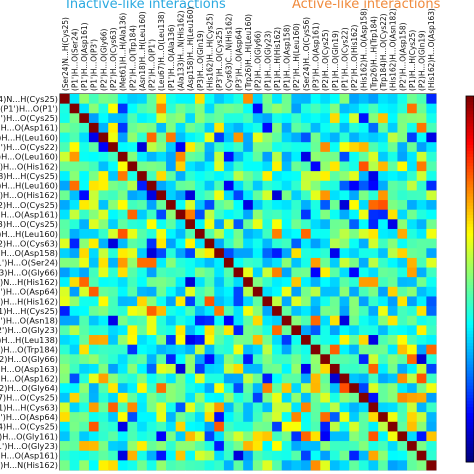 The image size is (474, 474). Describe the element at coordinates (29, 456) in the screenshot. I see `left-axis-label: (His162)H...O(Asp161)` at that location.